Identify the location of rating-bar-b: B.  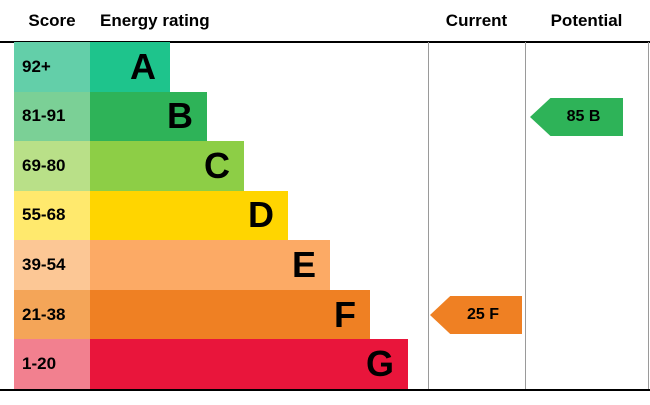
(148, 116).